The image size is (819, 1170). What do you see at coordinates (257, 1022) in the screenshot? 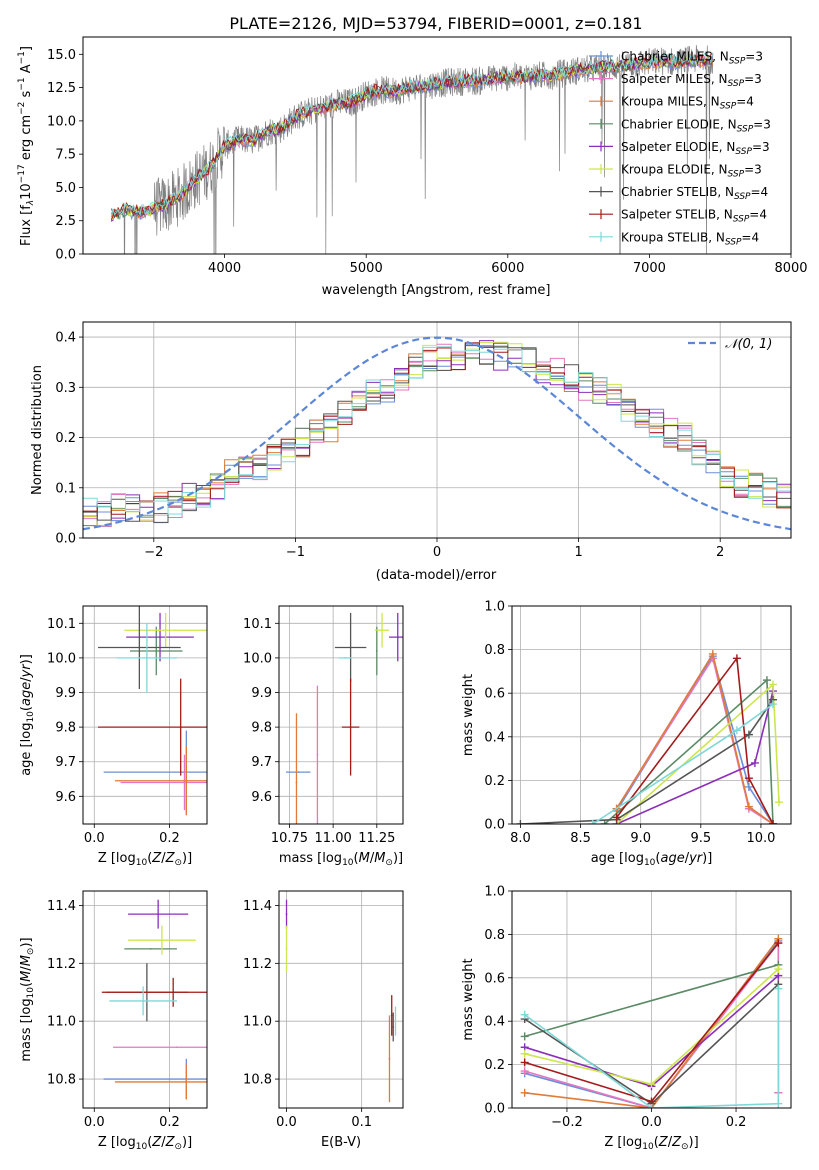
I see `y-tick-label: 11.0` at bounding box center [257, 1022].